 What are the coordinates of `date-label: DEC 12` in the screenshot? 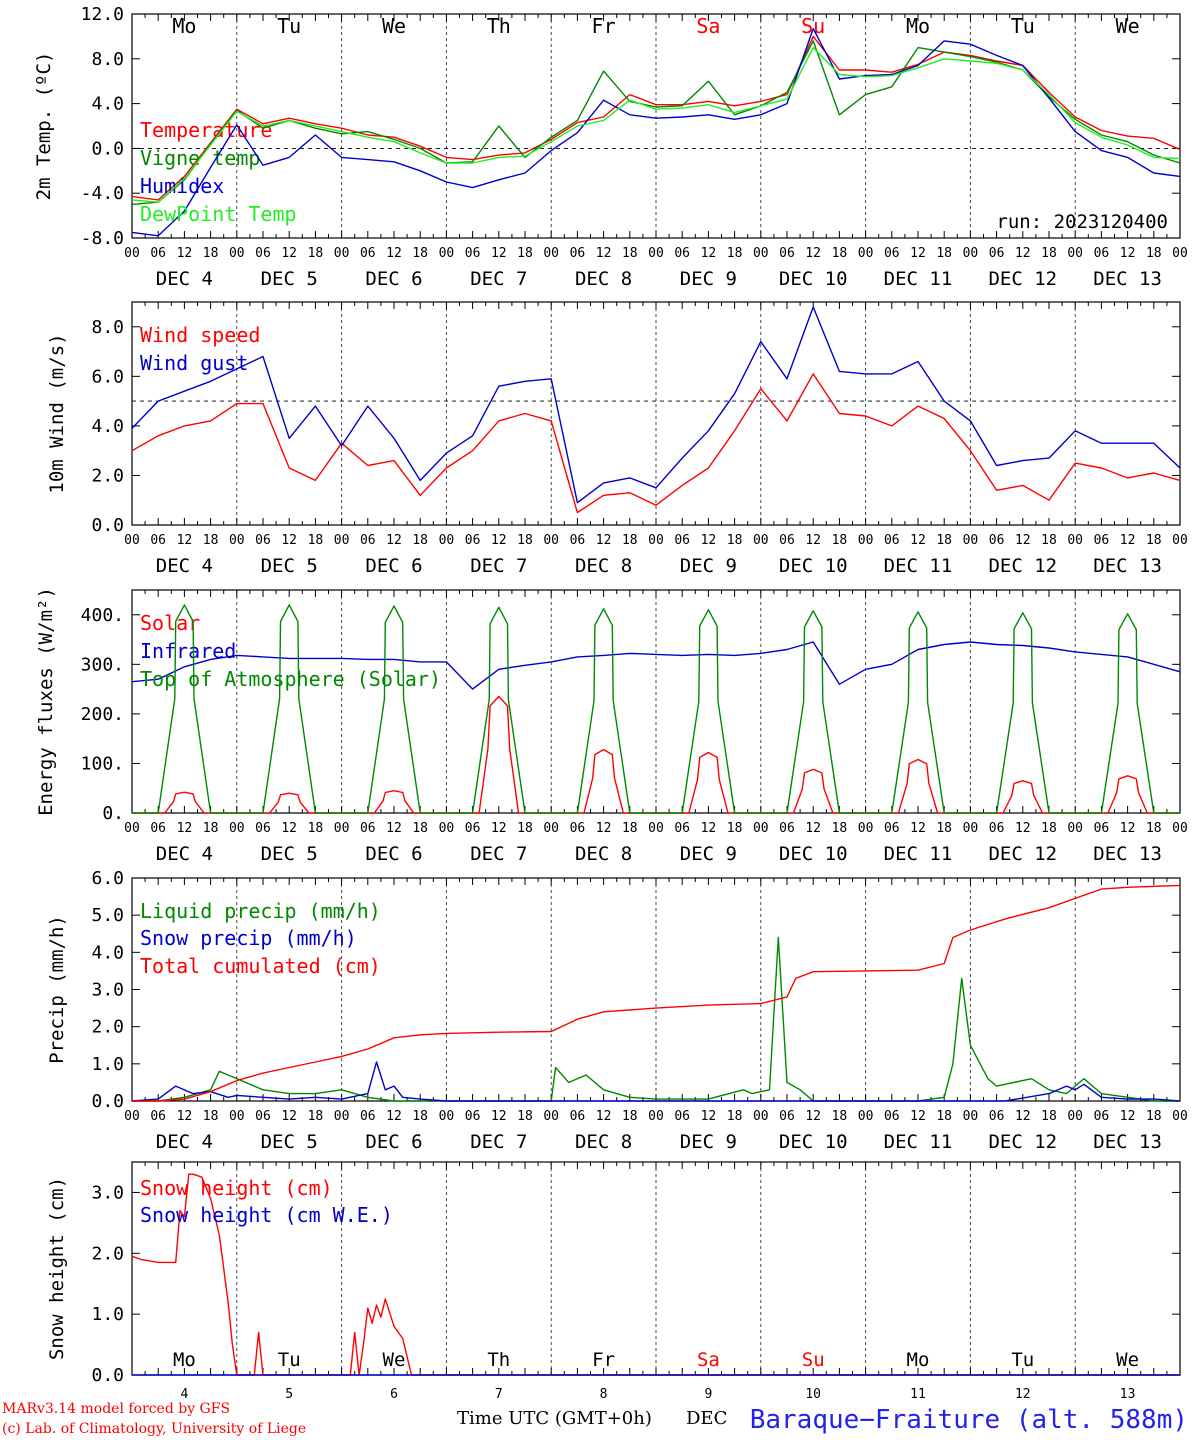 It's located at (1022, 279).